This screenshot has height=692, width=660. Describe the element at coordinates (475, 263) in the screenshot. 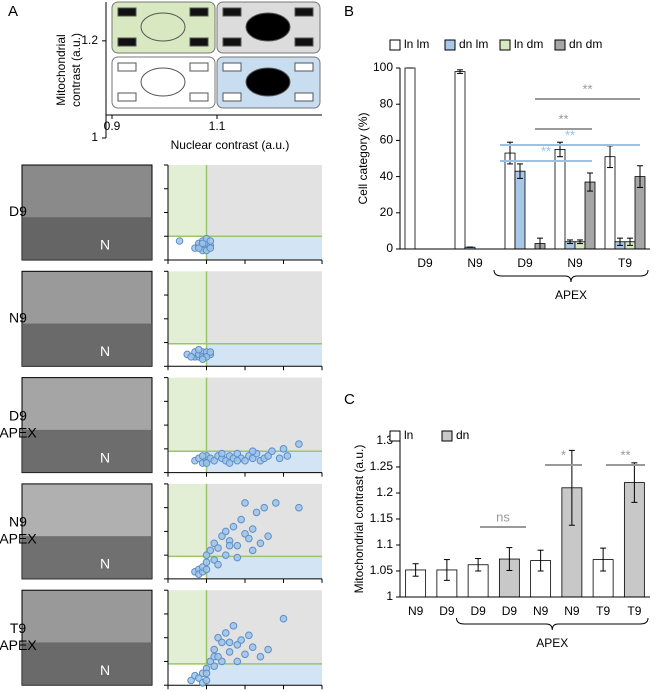

I see `x-tick-label: N9` at that location.